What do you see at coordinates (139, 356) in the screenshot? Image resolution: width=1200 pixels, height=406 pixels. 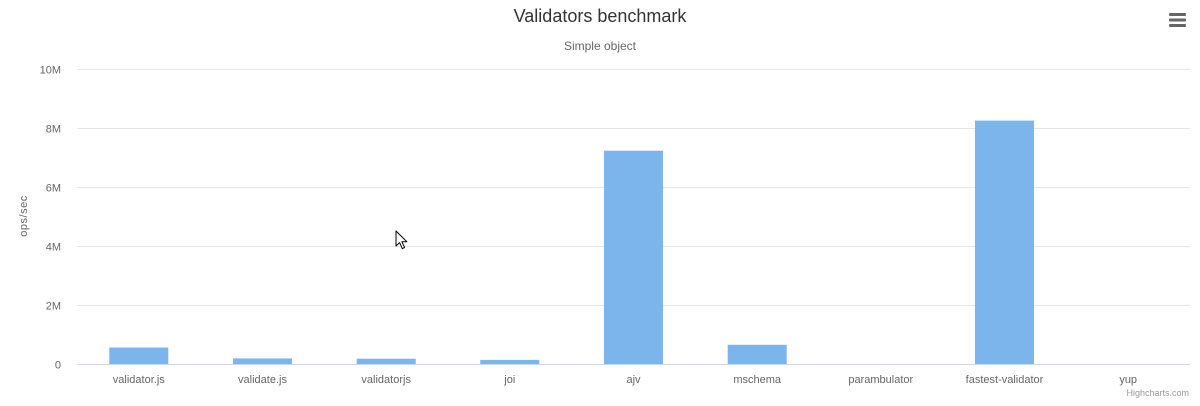 I see `bar-validator-js` at bounding box center [139, 356].